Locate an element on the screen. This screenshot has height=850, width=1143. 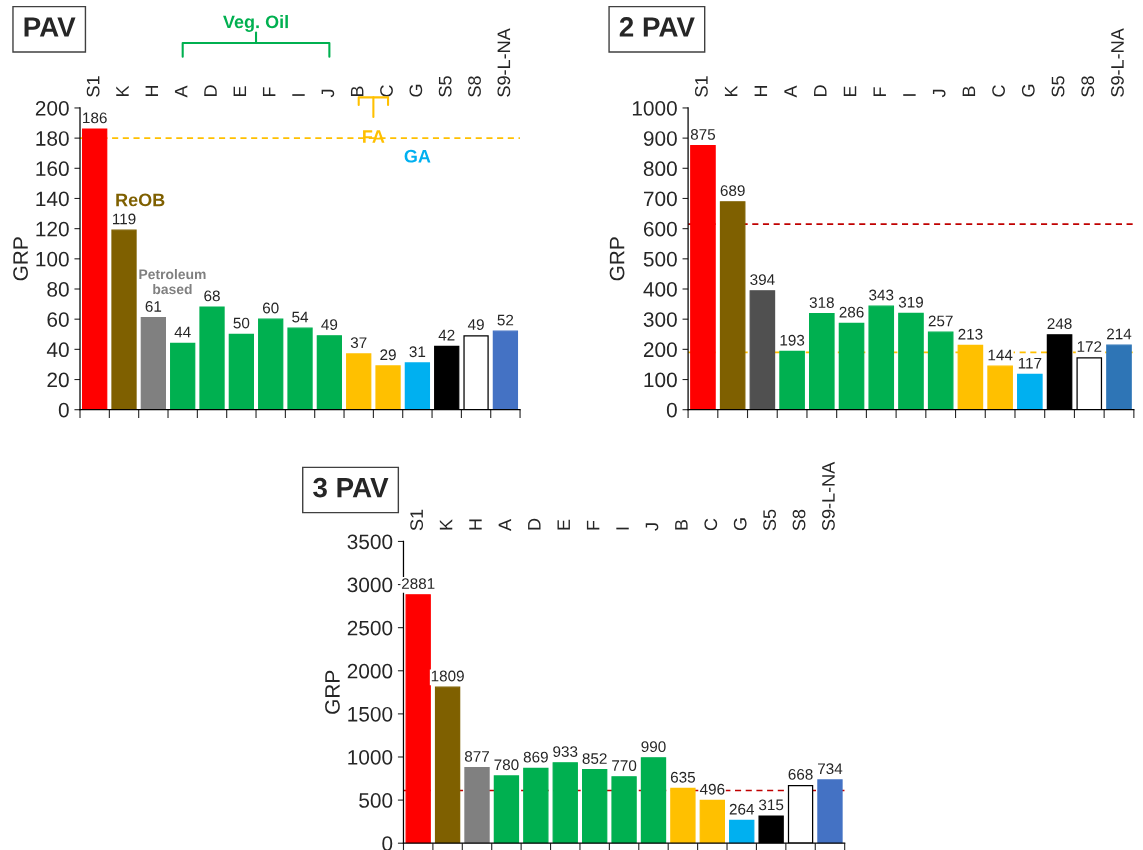
data-label: 31 is located at coordinates (417, 352).